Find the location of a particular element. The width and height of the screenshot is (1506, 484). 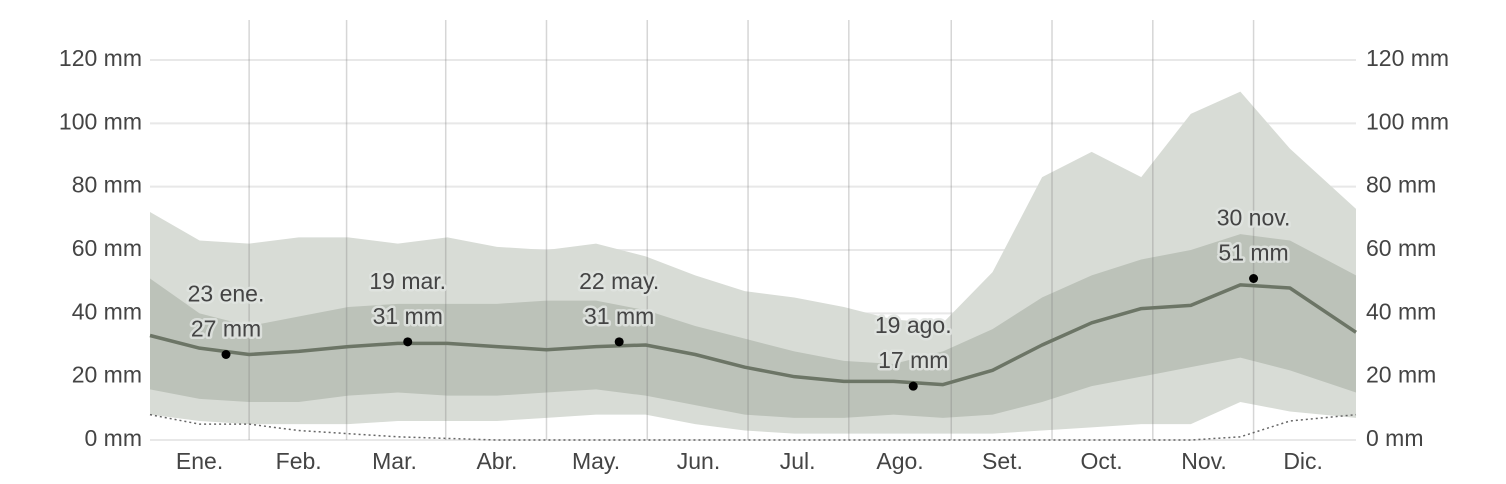

x-tick-label: Abr. is located at coordinates (496, 461).